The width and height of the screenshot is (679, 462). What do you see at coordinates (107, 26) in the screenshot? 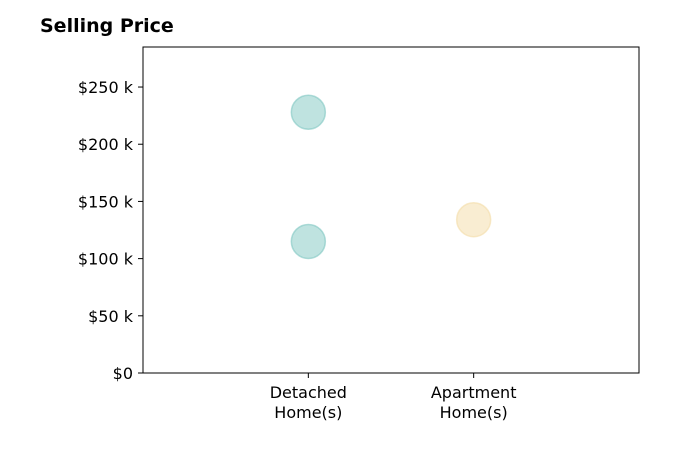
I see `chart-title: Selling Price` at bounding box center [107, 26].